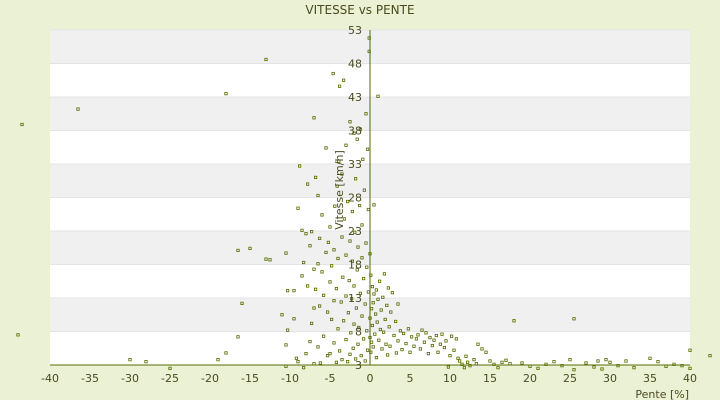  What do you see at coordinates (570, 378) in the screenshot?
I see `x-tick-label: 25` at bounding box center [570, 378].